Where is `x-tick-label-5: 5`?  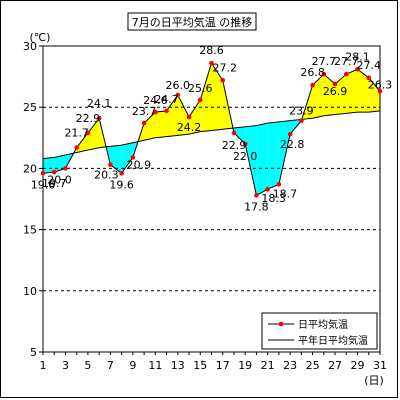
x-tick-label-5: 5 is located at coordinates (87, 365).